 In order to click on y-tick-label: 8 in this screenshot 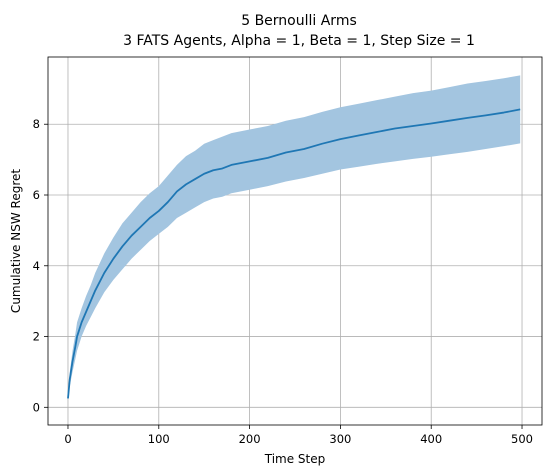, I will do `click(36, 124)`.